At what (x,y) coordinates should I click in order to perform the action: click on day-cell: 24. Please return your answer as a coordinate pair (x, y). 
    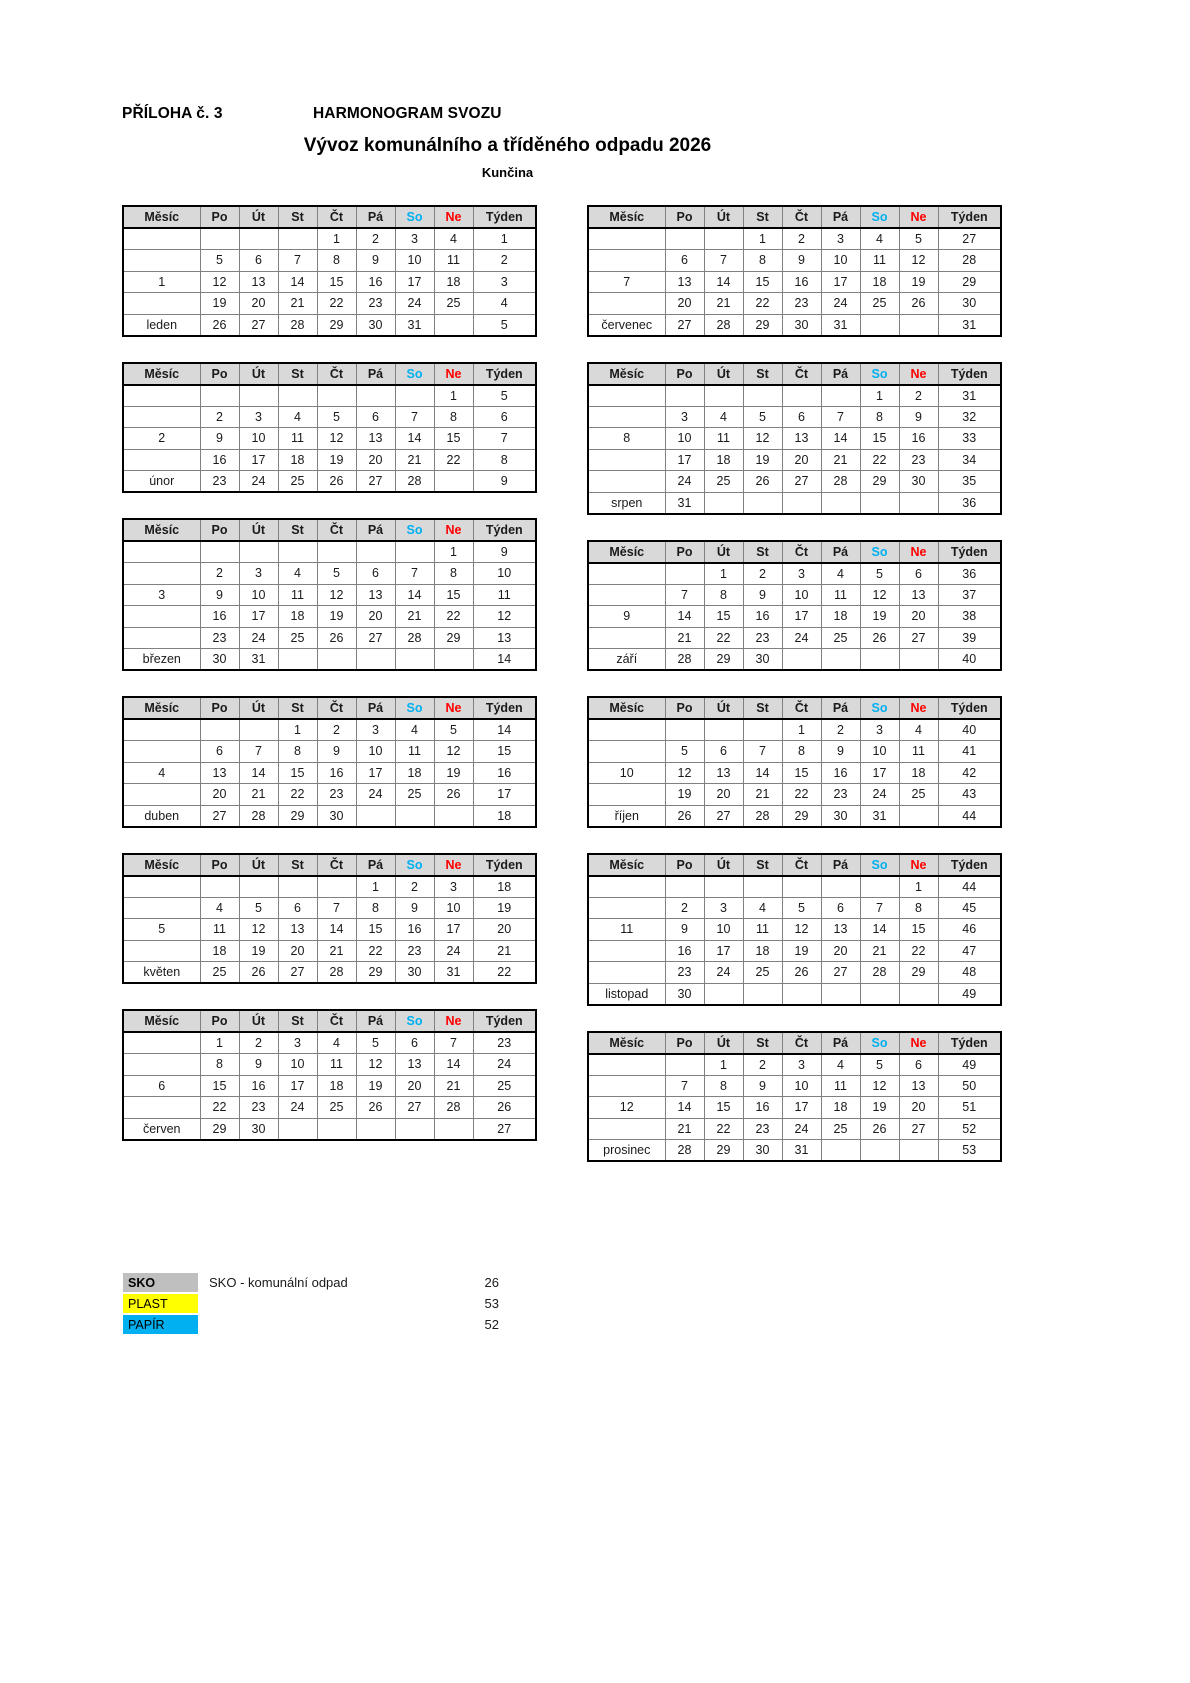
    Looking at the image, I should click on (258, 481).